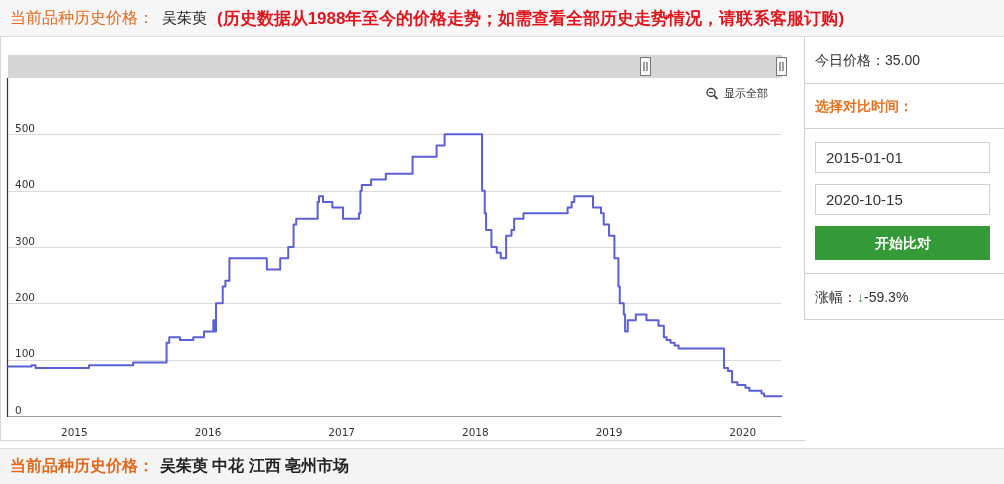  I want to click on chart-subtitle: (历史数据从1988年至今的价格走势；如需查看全部历史走势情况，请联系客服订购), so click(531, 19).